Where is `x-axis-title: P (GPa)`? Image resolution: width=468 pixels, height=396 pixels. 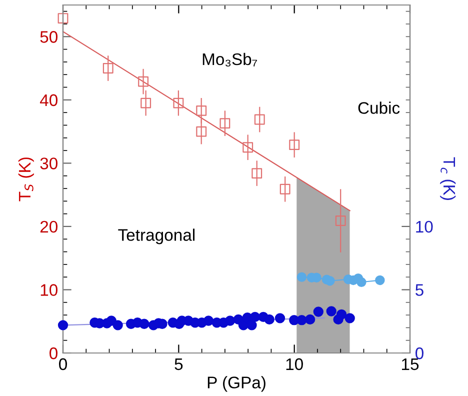 x-axis-title: P (GPa) is located at coordinates (237, 384).